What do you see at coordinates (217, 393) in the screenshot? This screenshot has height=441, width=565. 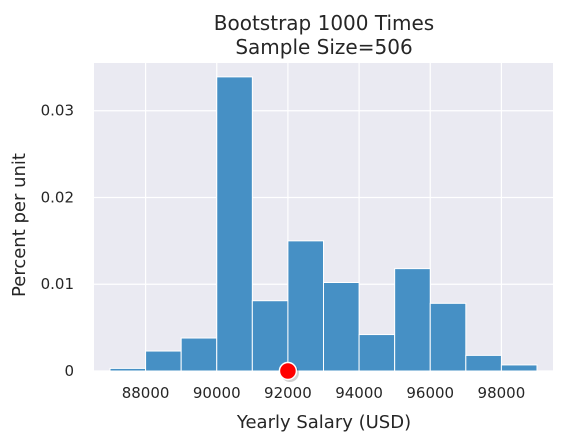 I see `x-tick-label: 90000` at bounding box center [217, 393].